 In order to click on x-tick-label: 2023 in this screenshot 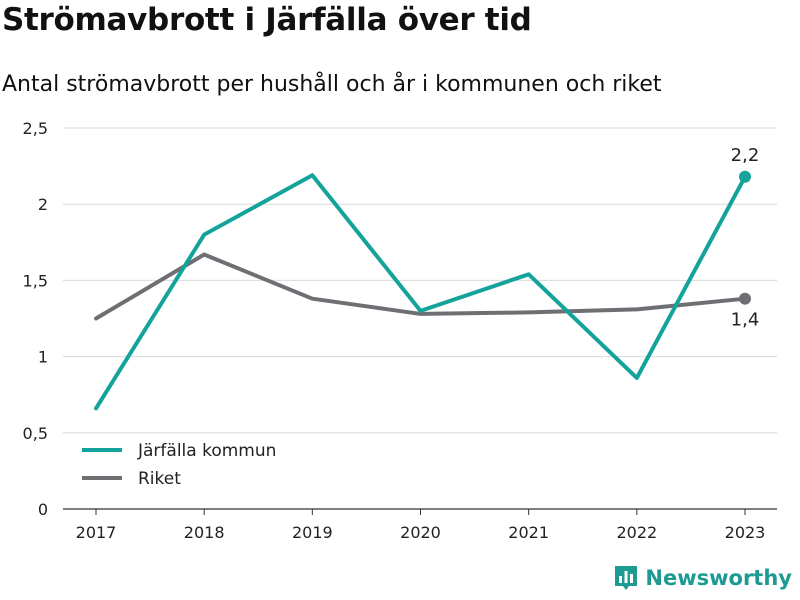, I will do `click(745, 532)`.